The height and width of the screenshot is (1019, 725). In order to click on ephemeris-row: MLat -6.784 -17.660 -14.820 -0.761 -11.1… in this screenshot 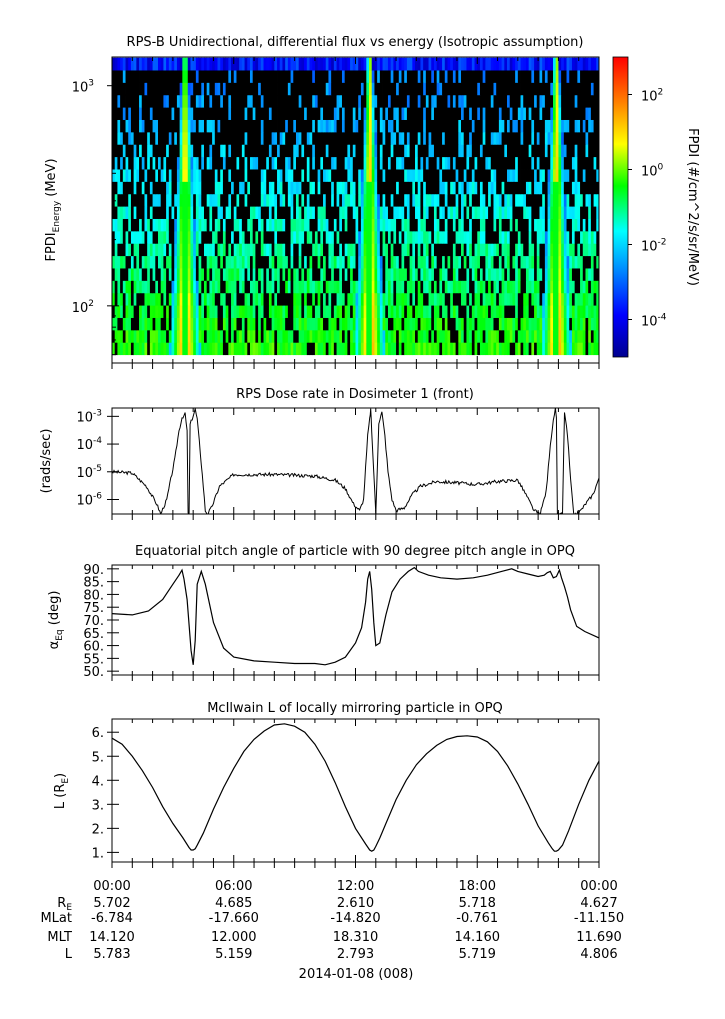, I will do `click(332, 918)`.